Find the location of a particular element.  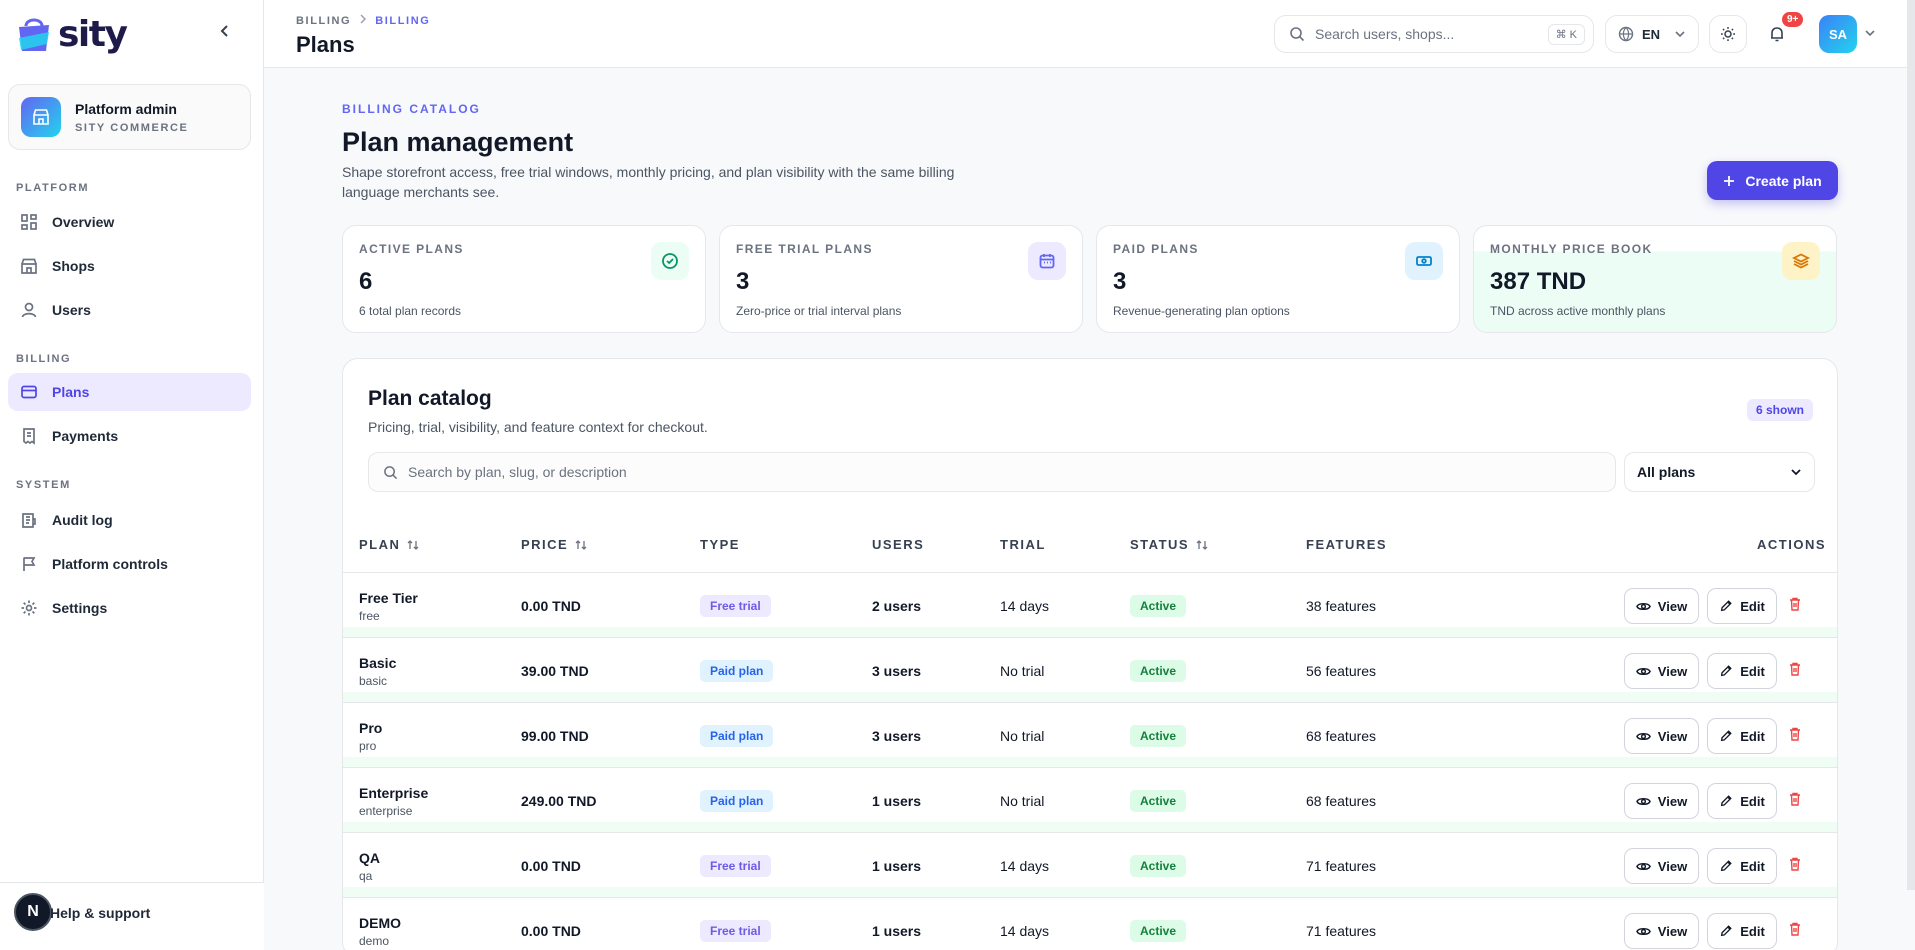

plan-cell: QA qa is located at coordinates (369, 866).